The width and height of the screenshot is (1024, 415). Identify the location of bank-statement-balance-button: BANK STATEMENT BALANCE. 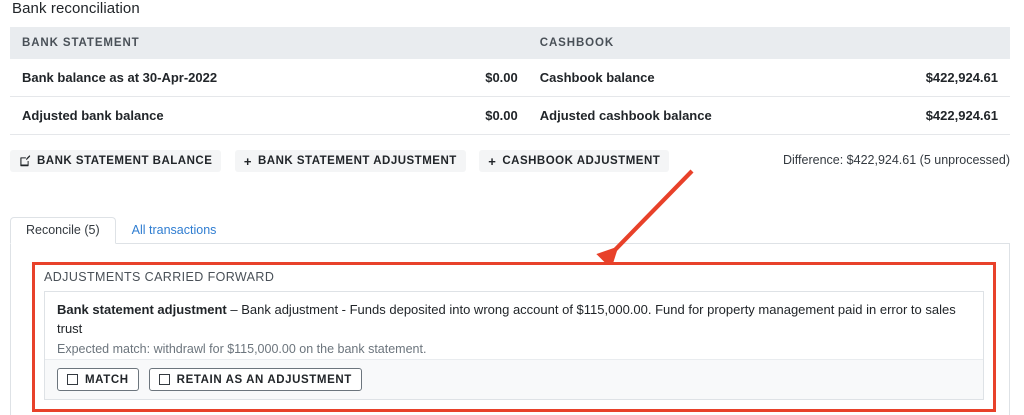
(116, 161).